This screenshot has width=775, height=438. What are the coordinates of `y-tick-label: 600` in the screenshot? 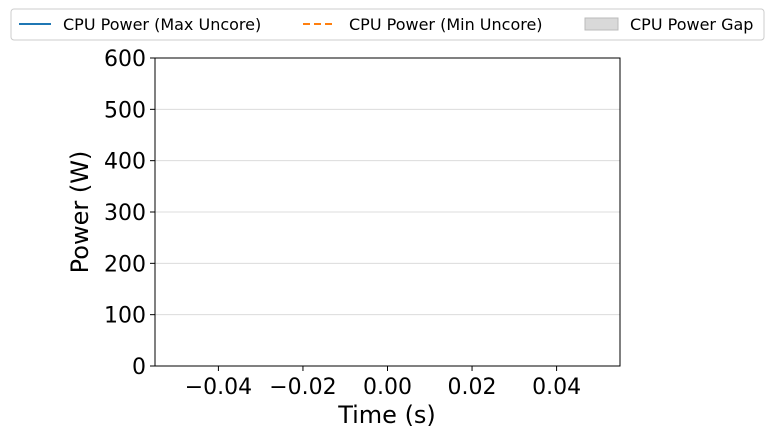 It's located at (125, 59).